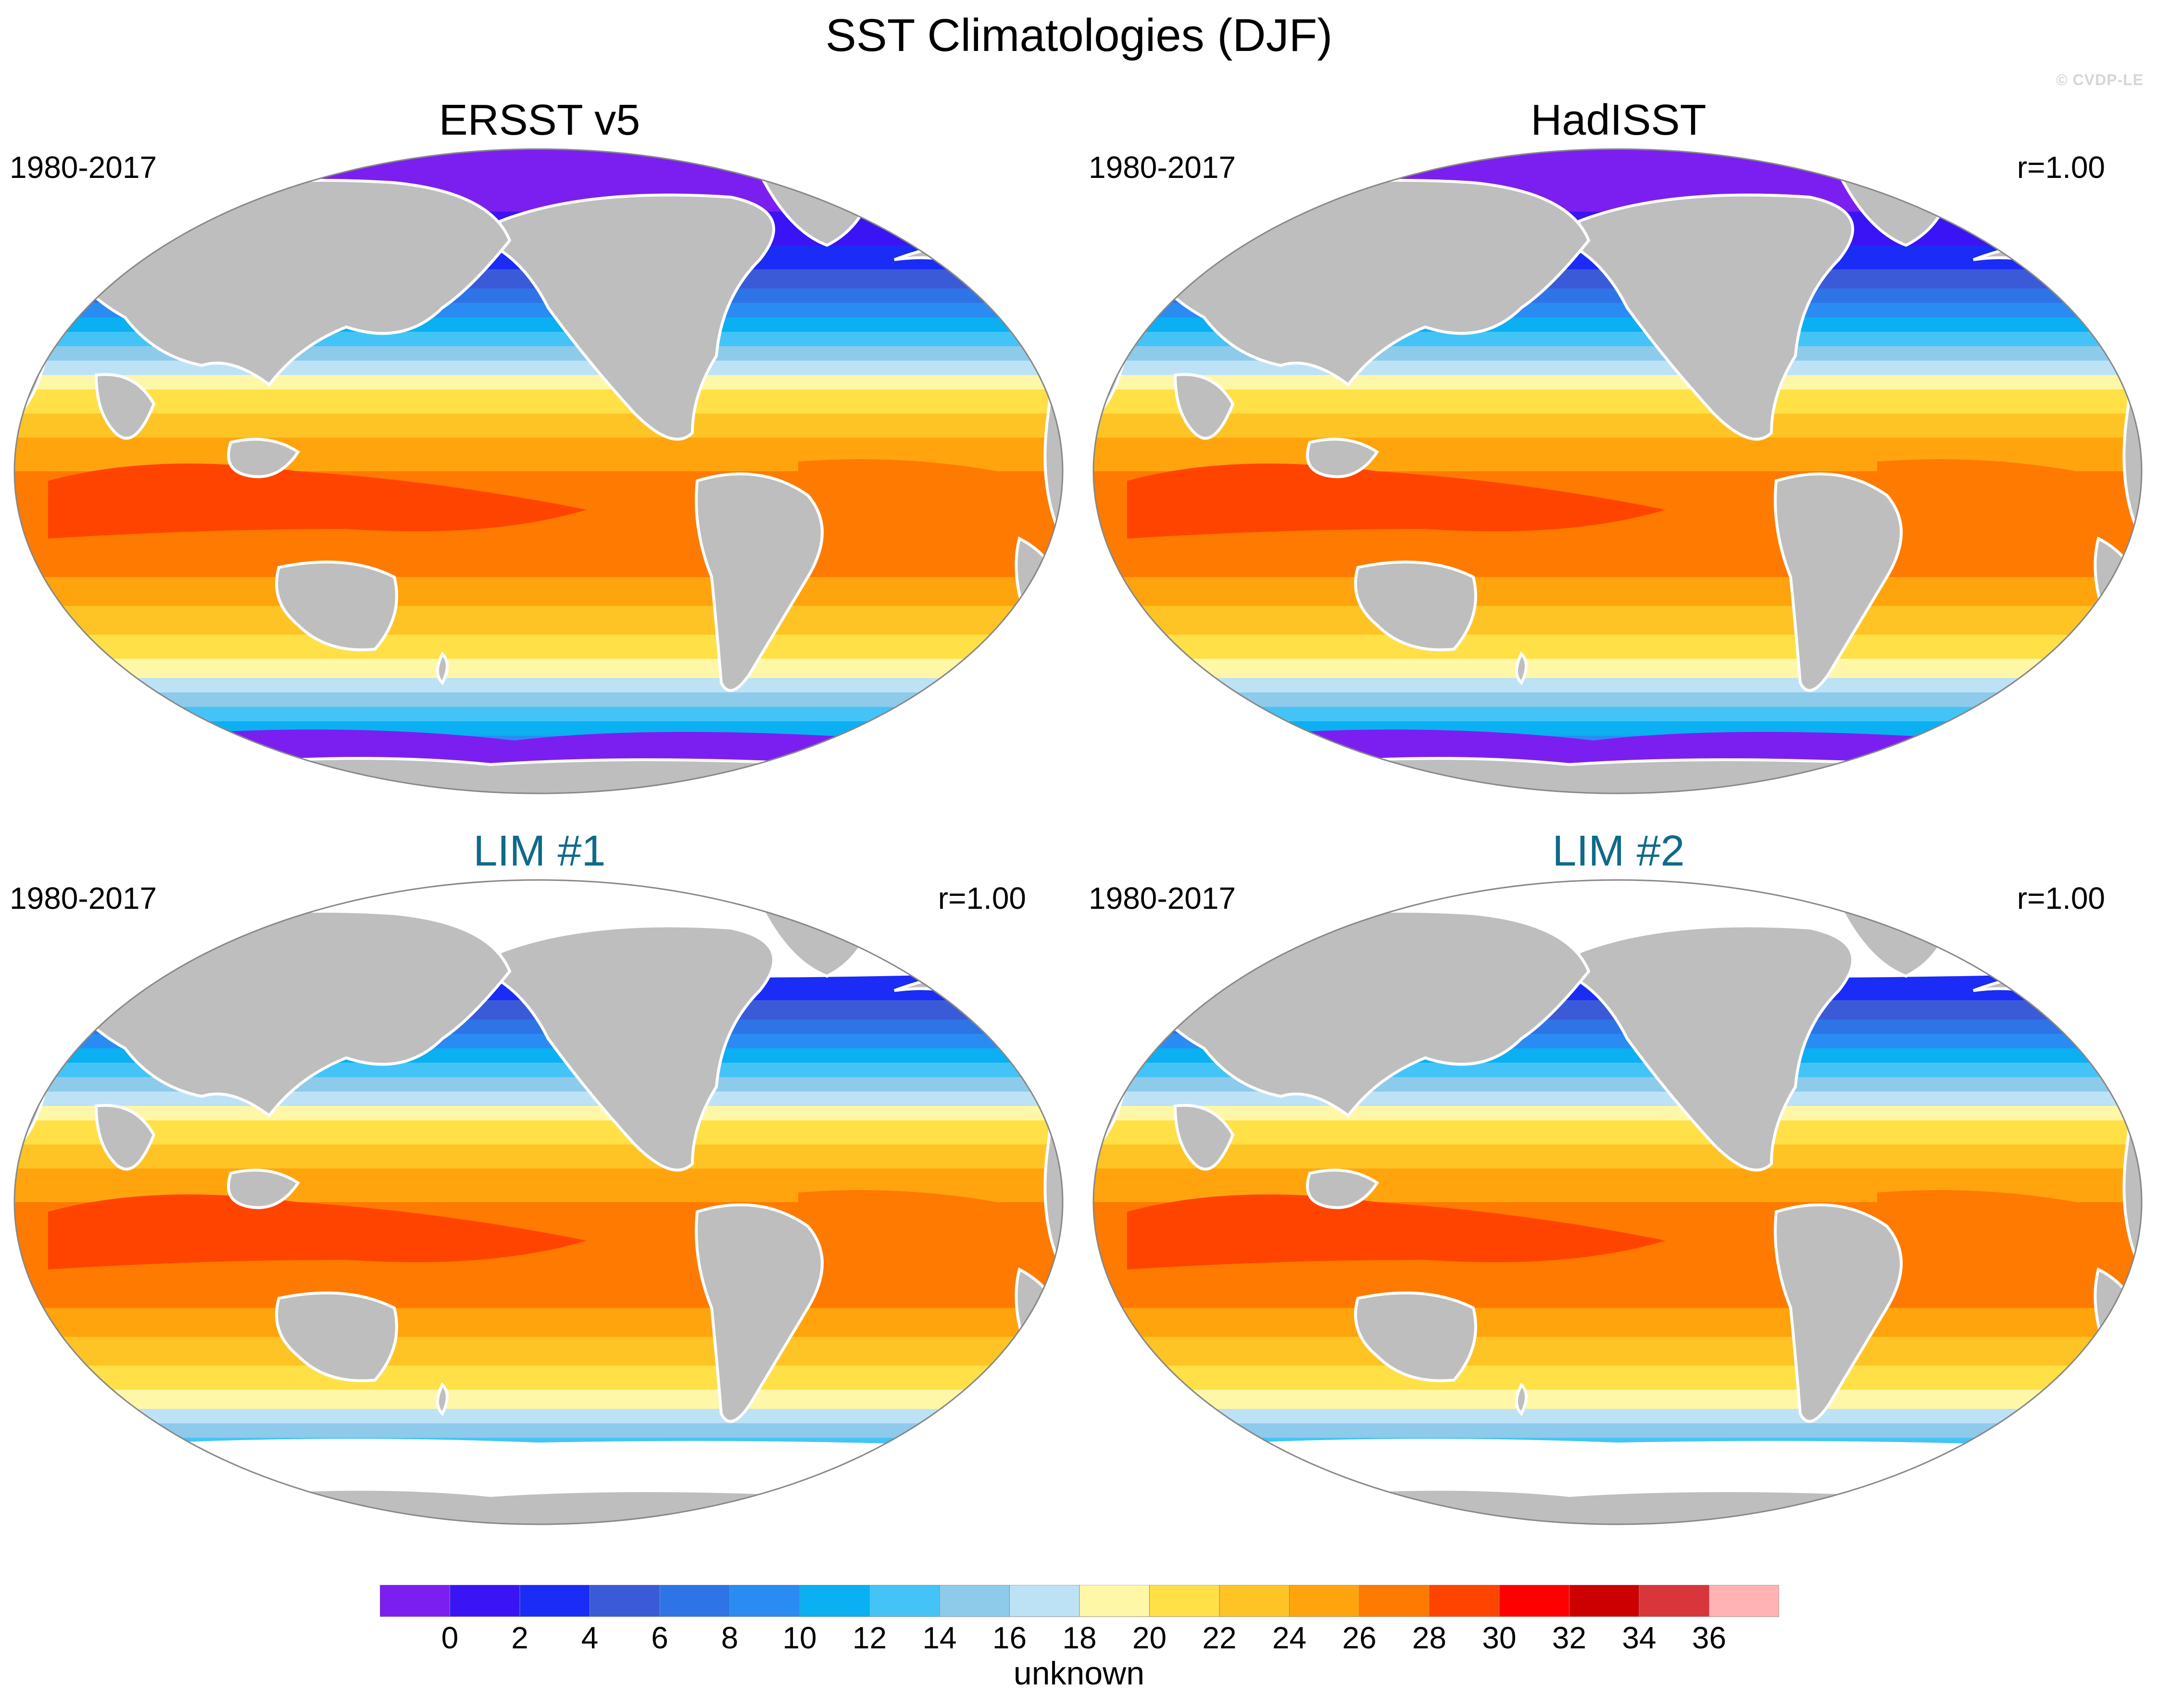 The width and height of the screenshot is (2158, 1708). What do you see at coordinates (1618, 120) in the screenshot?
I see `panel-title: HadISST` at bounding box center [1618, 120].